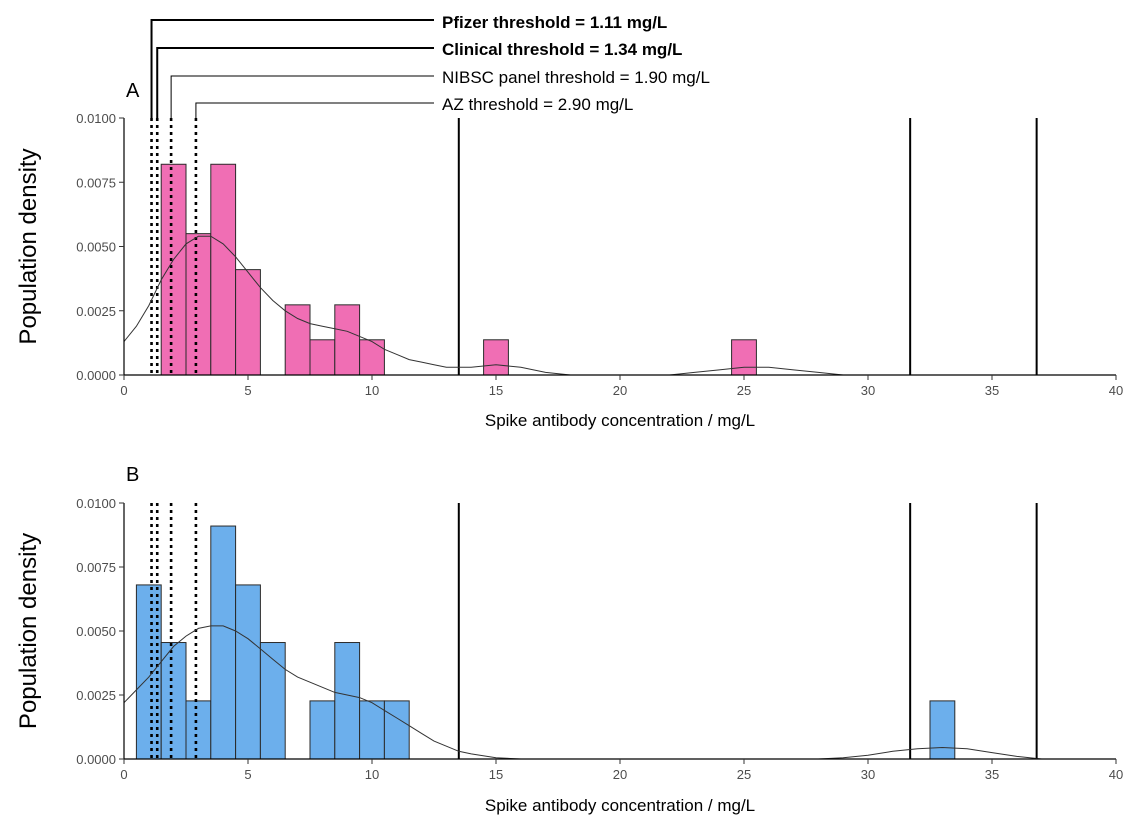 Image resolution: width=1130 pixels, height=820 pixels. Describe the element at coordinates (562, 49) in the screenshot. I see `annotation-label: Clinical threshold = 1.34 mg/L` at that location.